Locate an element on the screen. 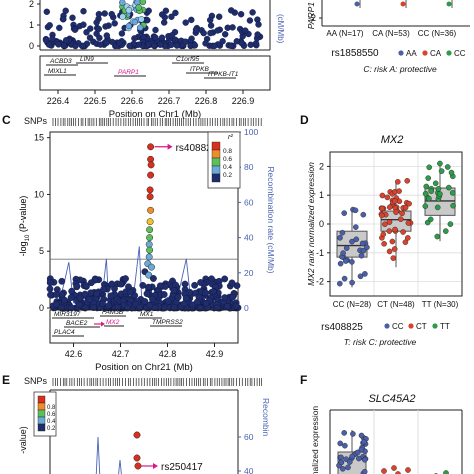  panel-c-xlabel: Position on Chr21 (Mb) is located at coordinates (144, 367).